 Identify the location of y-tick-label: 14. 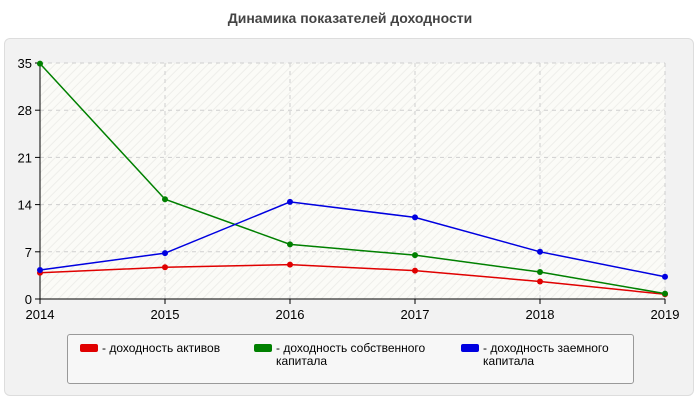
(25, 205).